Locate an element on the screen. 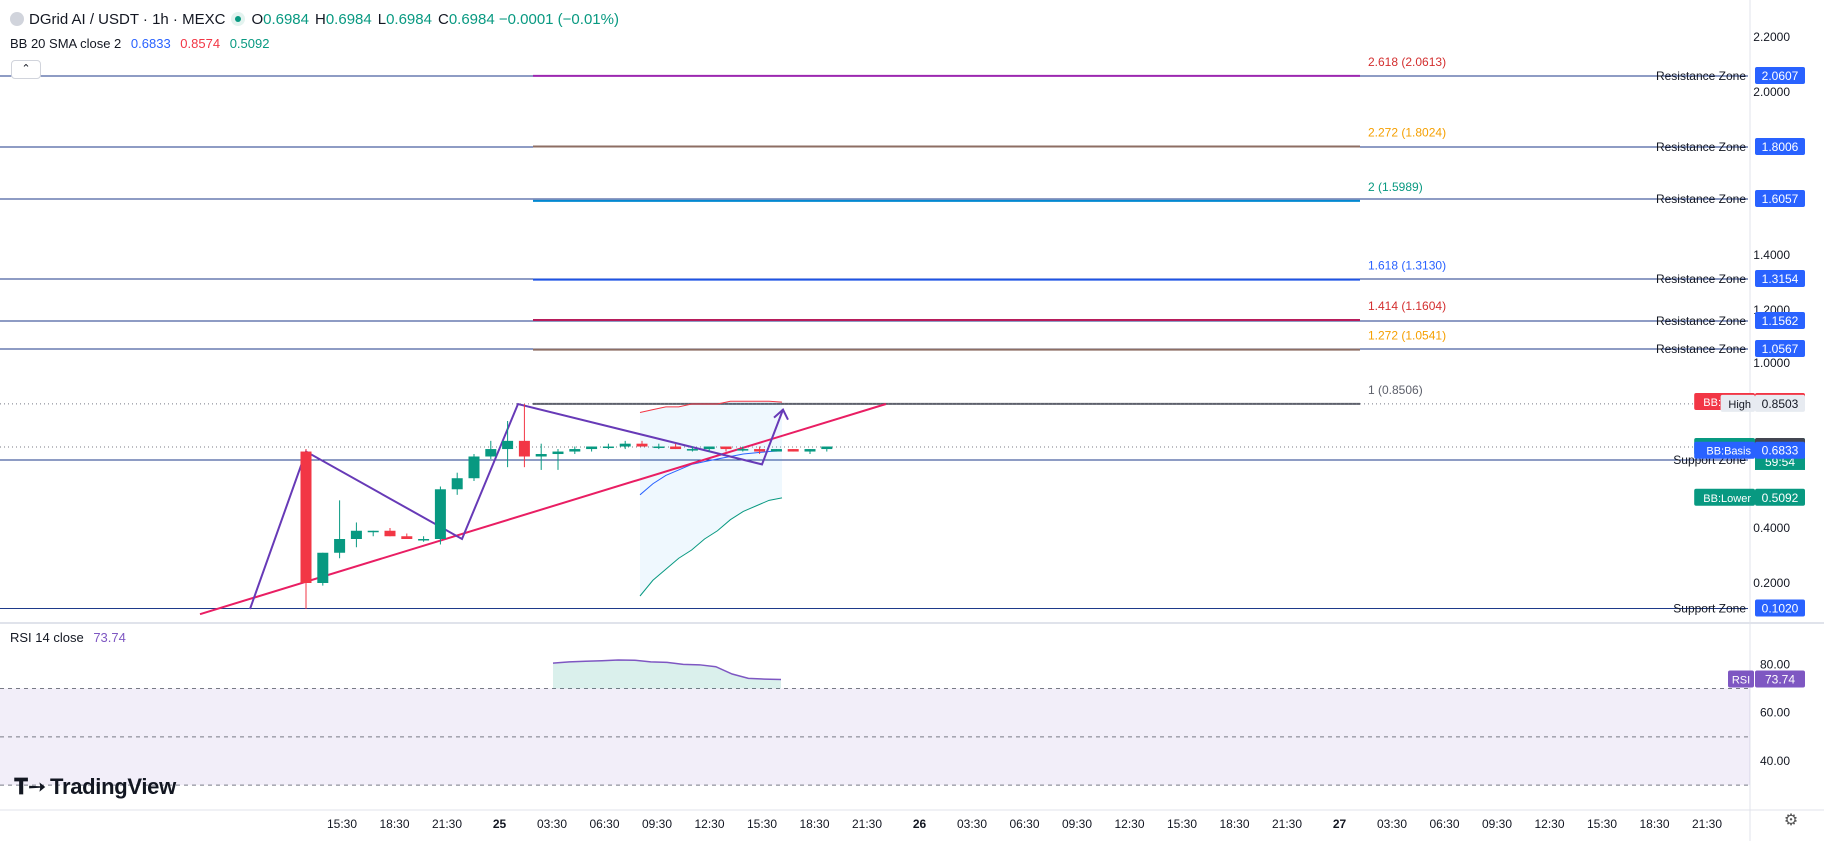 Image resolution: width=1824 pixels, height=846 pixels. rsi-value: 73.74 is located at coordinates (109, 637).